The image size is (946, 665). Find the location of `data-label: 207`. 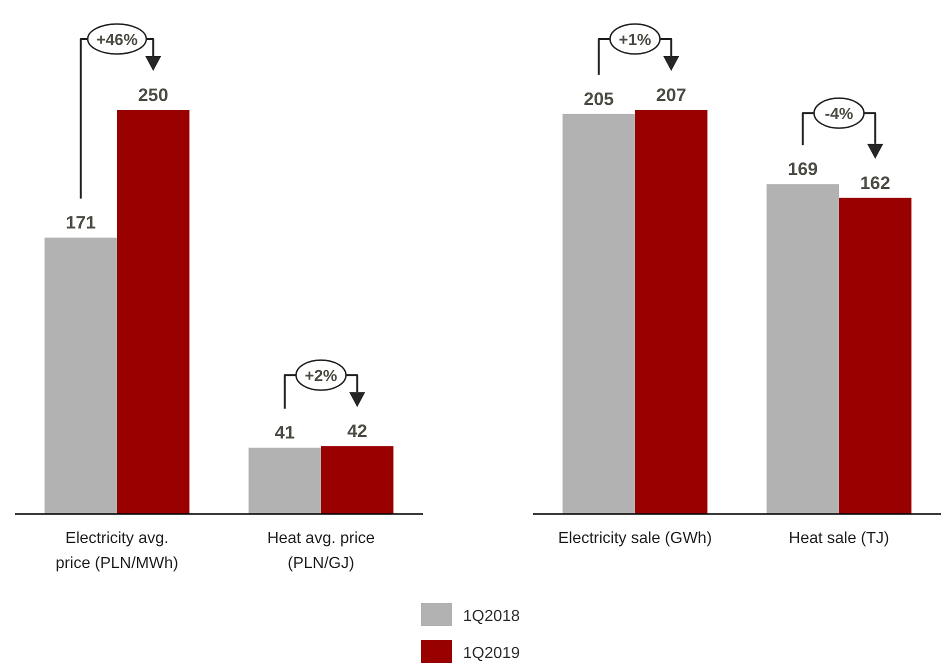

data-label: 207 is located at coordinates (671, 95).